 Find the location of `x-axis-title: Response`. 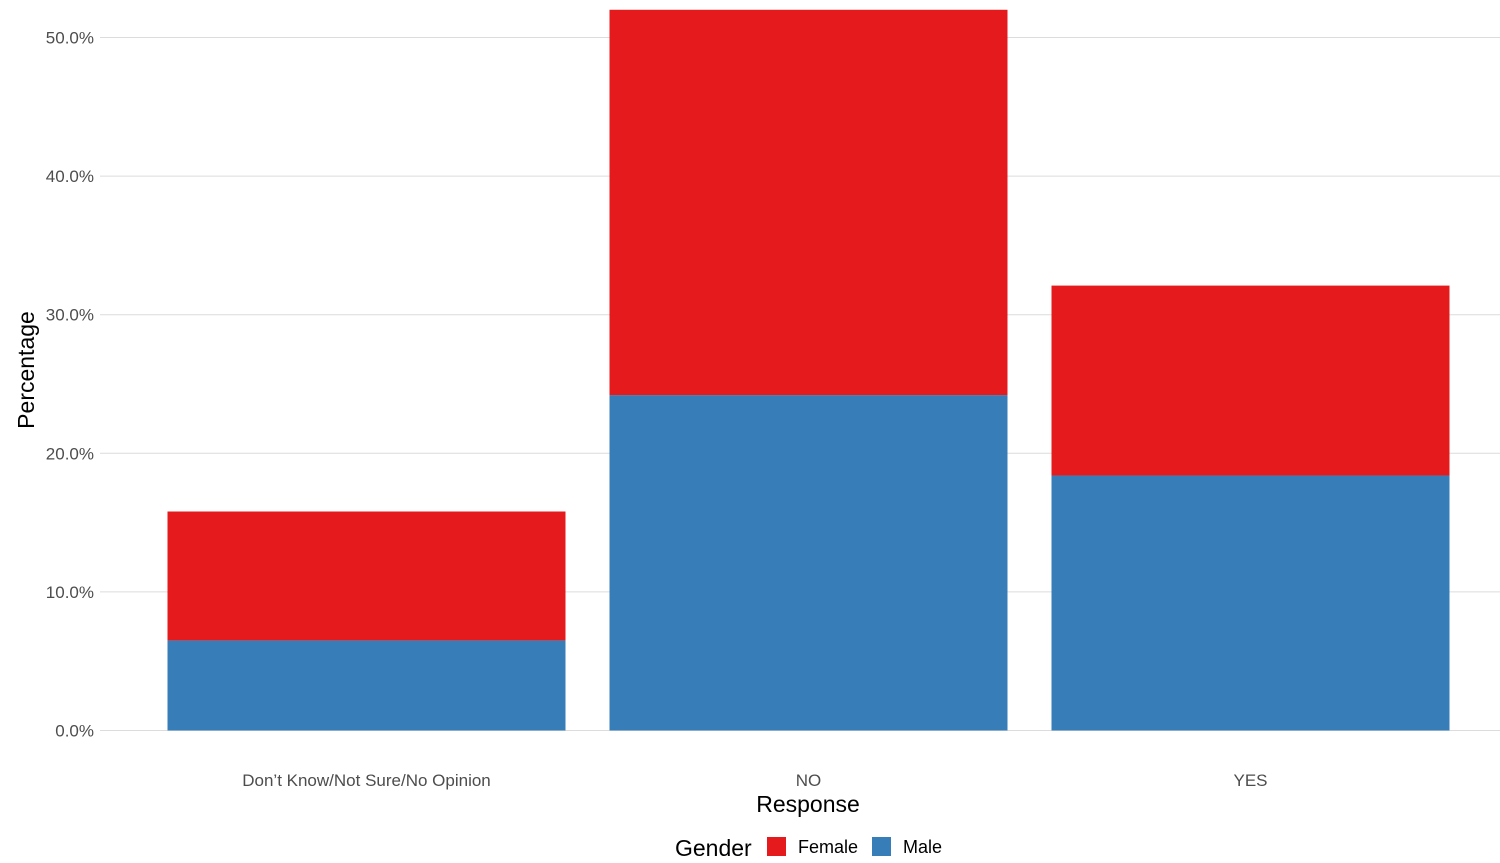

x-axis-title: Response is located at coordinates (808, 804).